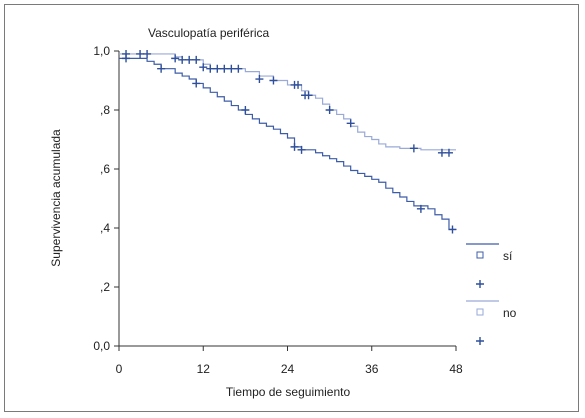 Image resolution: width=585 pixels, height=418 pixels. I want to click on y-tick-label: ,6, so click(105, 169).